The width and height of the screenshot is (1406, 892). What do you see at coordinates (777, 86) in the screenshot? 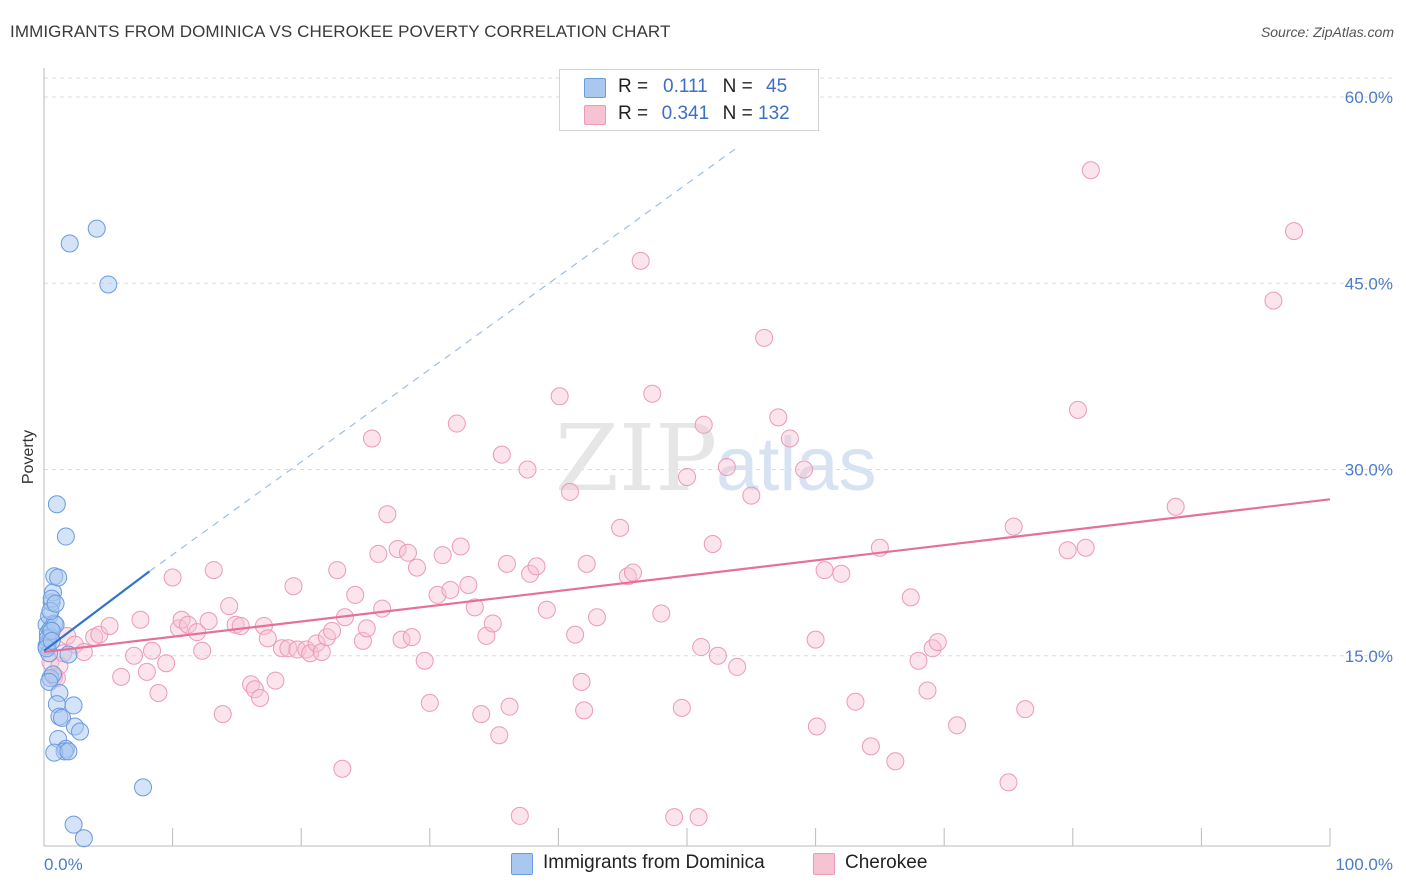
I see `legend-n-value-dominica: 45` at bounding box center [777, 86].